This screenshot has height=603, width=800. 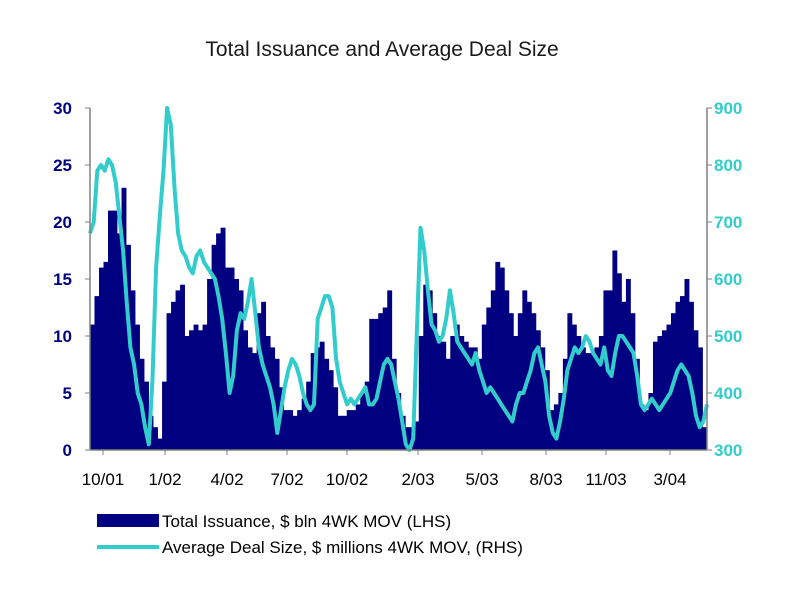 What do you see at coordinates (67, 393) in the screenshot?
I see `left-tick-label: 5` at bounding box center [67, 393].